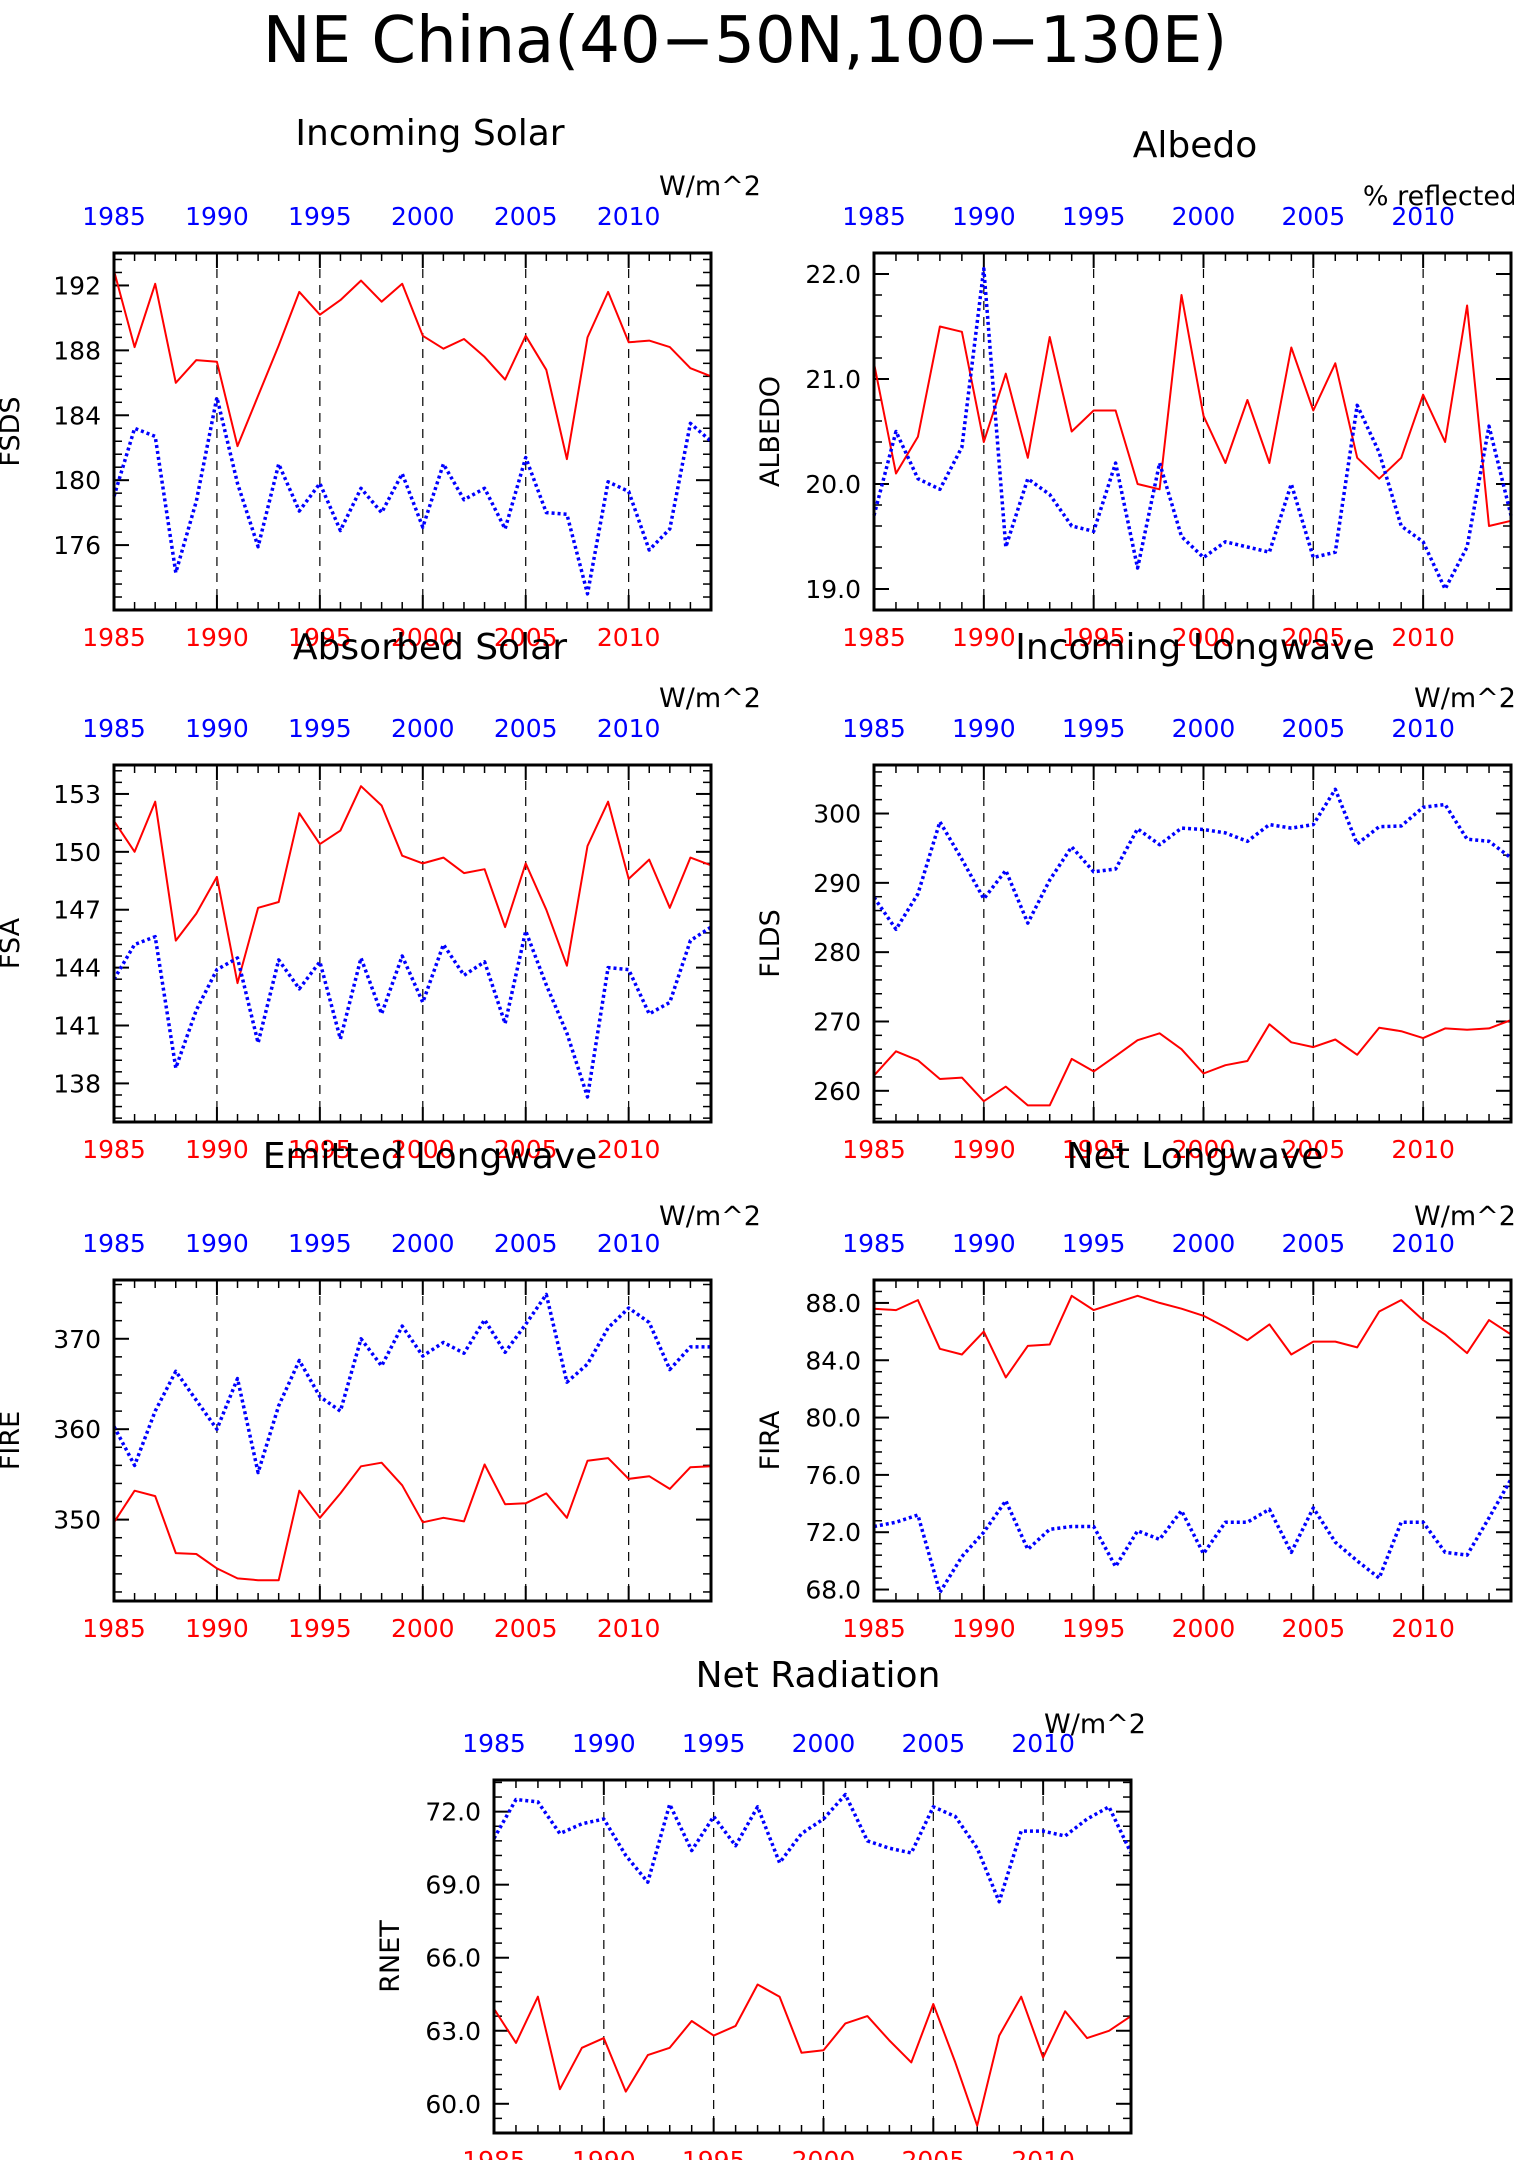 The height and width of the screenshot is (2160, 1514). Describe the element at coordinates (833, 1360) in the screenshot. I see `y-tick-label: 84.0` at that location.